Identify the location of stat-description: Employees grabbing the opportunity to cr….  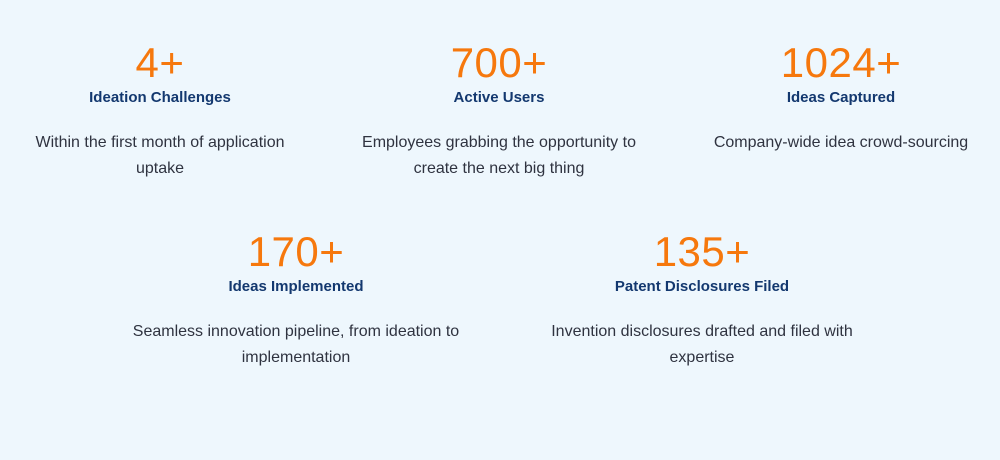
(499, 155).